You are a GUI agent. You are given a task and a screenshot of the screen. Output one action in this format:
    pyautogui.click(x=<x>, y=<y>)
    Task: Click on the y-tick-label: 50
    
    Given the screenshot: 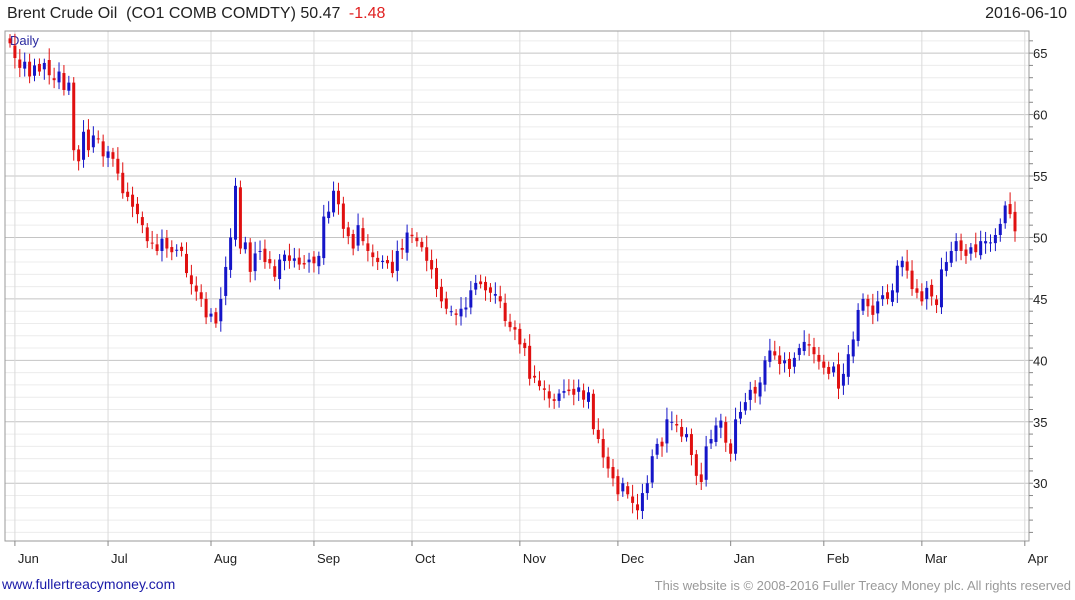 What is the action you would take?
    pyautogui.click(x=1040, y=237)
    